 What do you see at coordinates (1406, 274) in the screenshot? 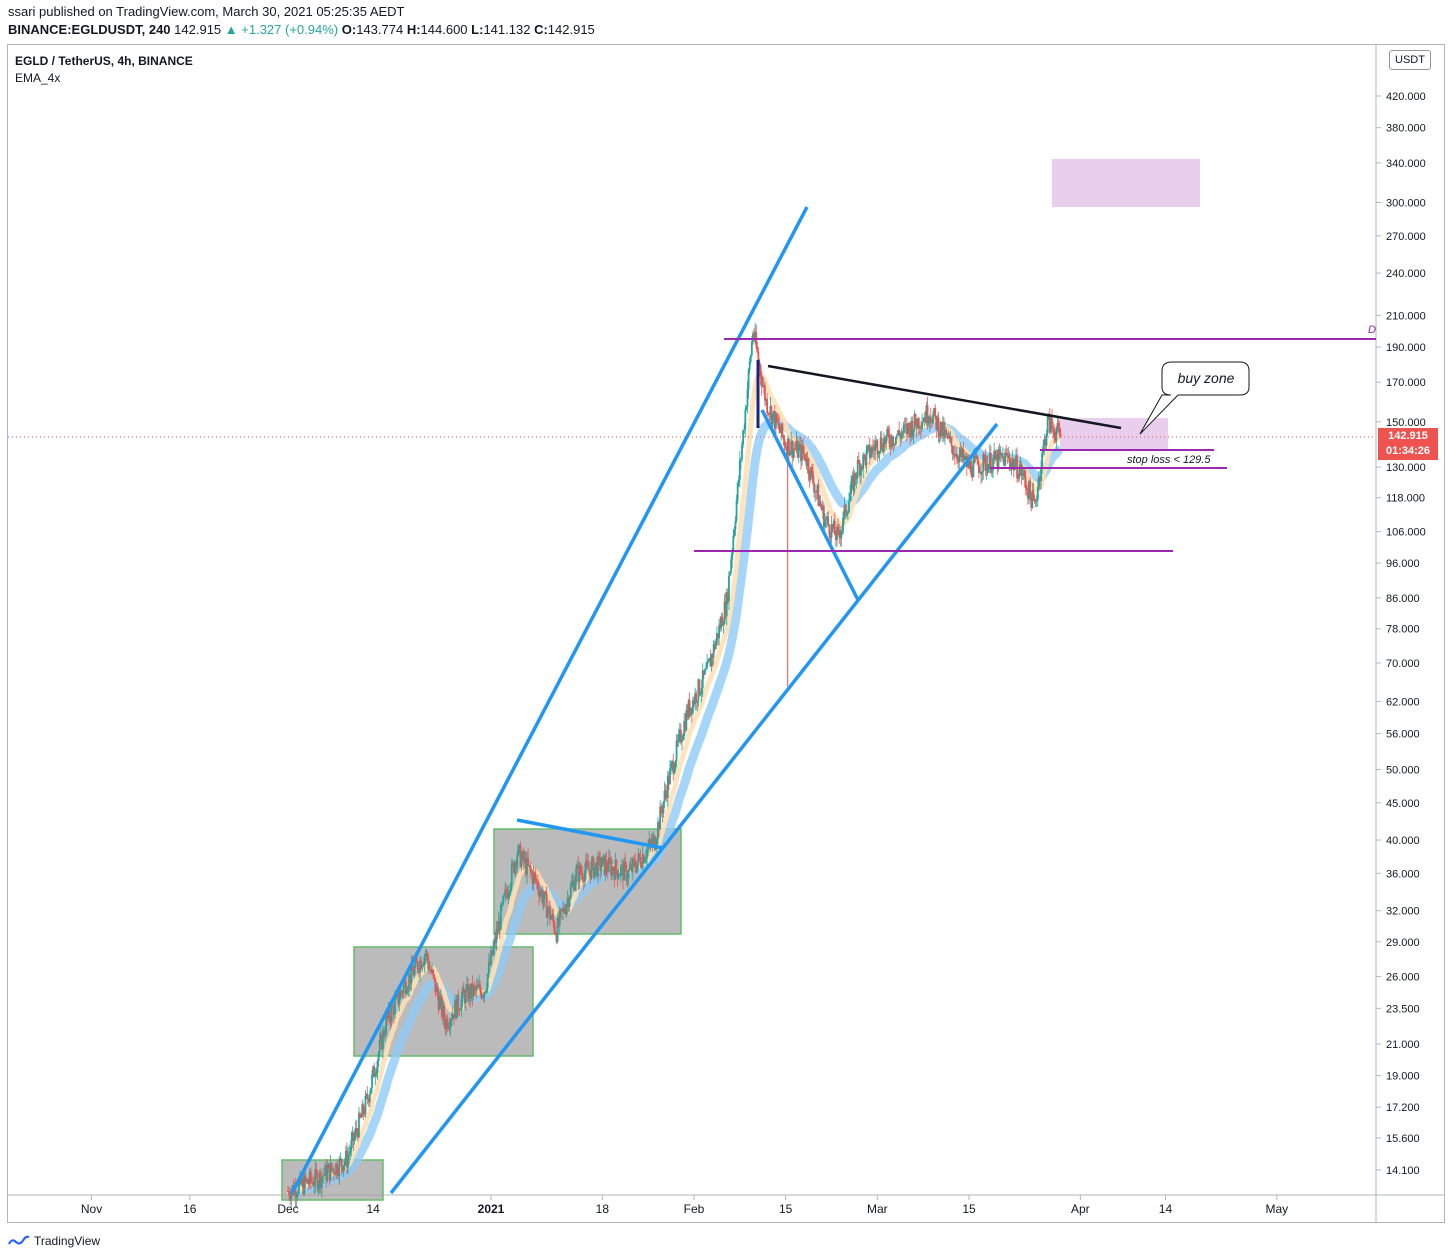
I see `y-tick-label: 240.000` at bounding box center [1406, 274].